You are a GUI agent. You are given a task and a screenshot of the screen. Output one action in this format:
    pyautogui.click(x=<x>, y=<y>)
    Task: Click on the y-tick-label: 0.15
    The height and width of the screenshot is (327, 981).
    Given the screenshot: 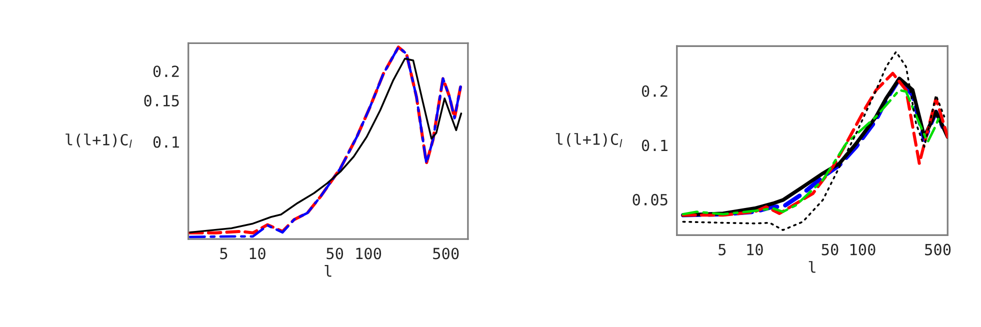 What is the action you would take?
    pyautogui.click(x=161, y=100)
    